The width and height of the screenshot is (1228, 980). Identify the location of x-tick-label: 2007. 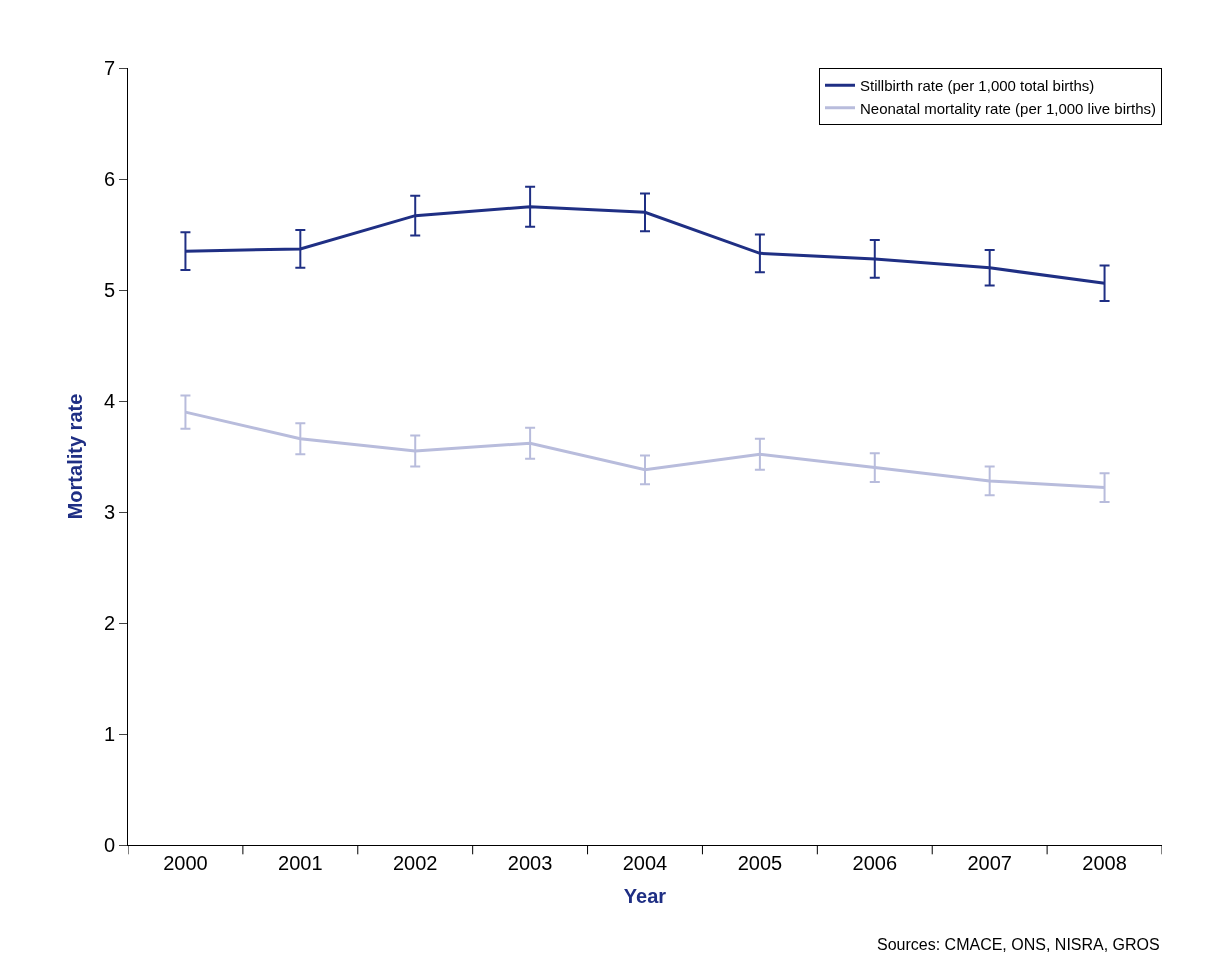
(989, 863).